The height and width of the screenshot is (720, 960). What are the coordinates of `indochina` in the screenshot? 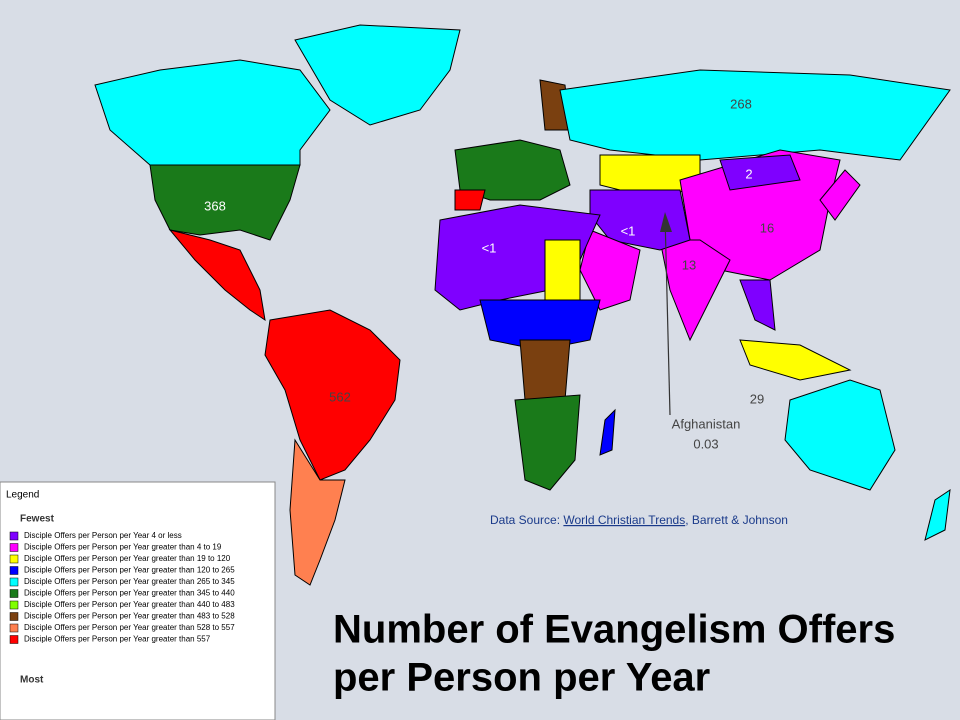 It's located at (757, 305).